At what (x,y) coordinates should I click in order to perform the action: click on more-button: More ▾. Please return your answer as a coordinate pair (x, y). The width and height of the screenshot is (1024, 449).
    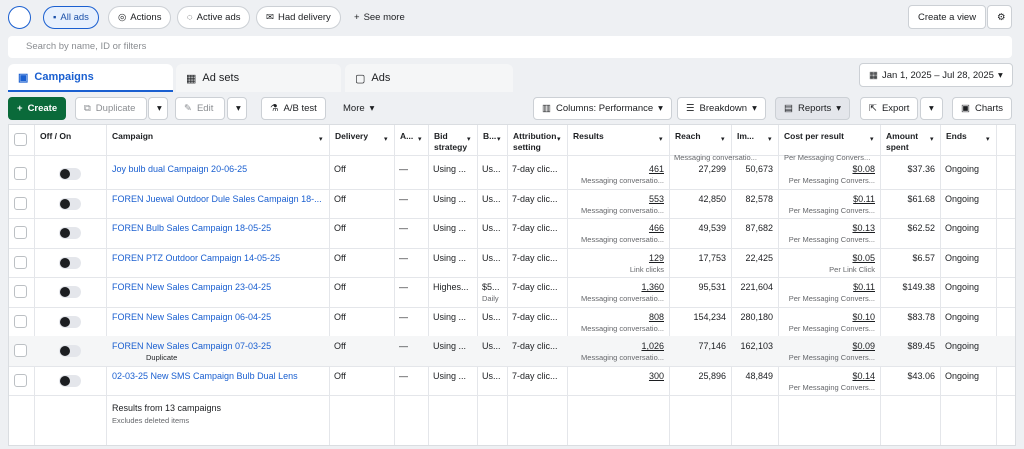
    Looking at the image, I should click on (359, 108).